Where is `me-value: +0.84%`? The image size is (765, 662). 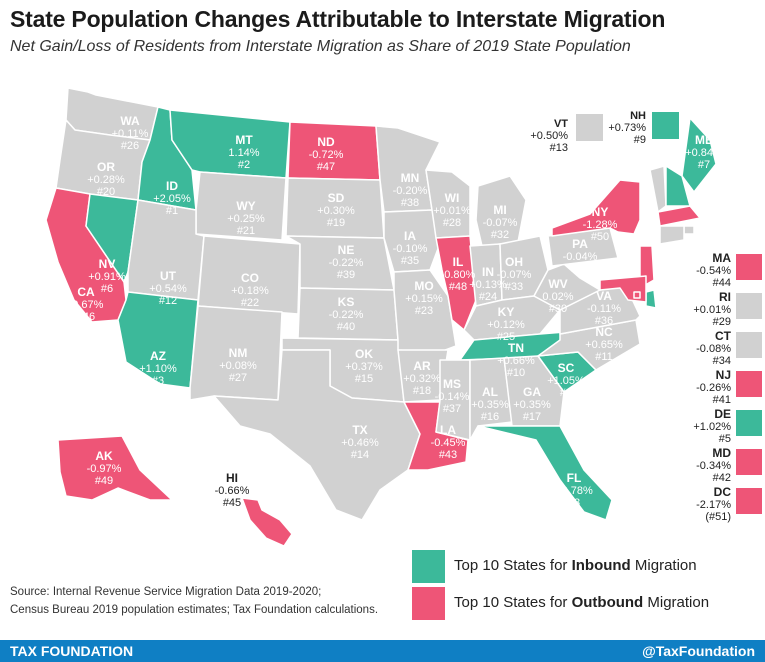 me-value: +0.84% is located at coordinates (704, 153).